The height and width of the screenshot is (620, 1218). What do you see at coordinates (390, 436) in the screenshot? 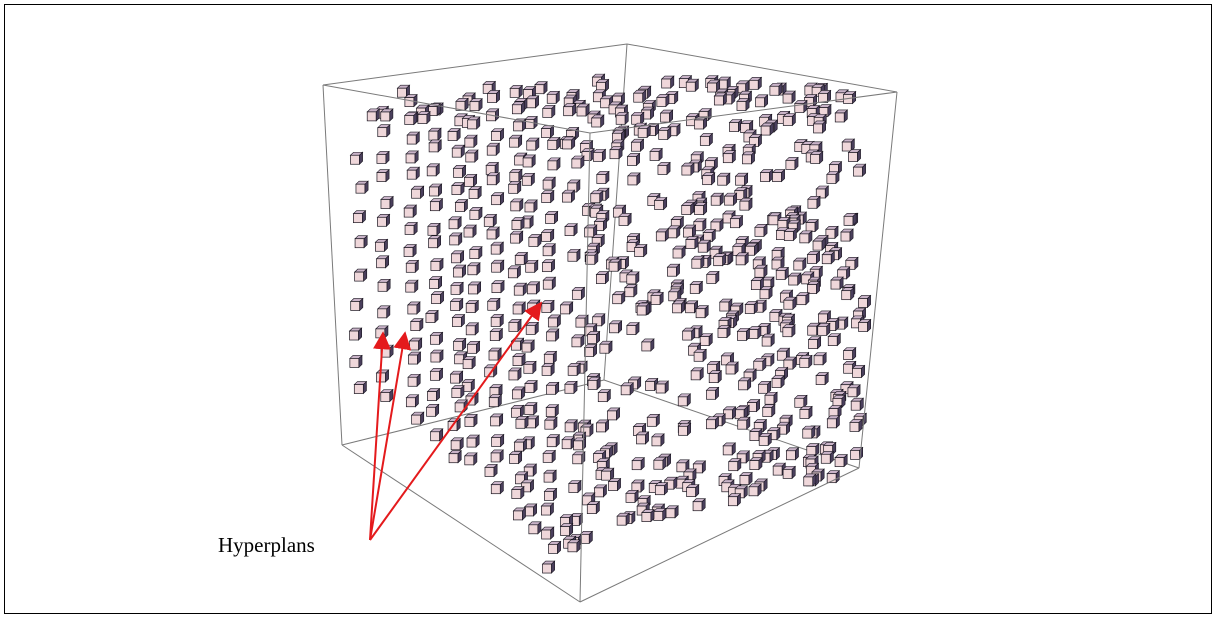
I see `arrow-to-left-hyperplane` at bounding box center [390, 436].